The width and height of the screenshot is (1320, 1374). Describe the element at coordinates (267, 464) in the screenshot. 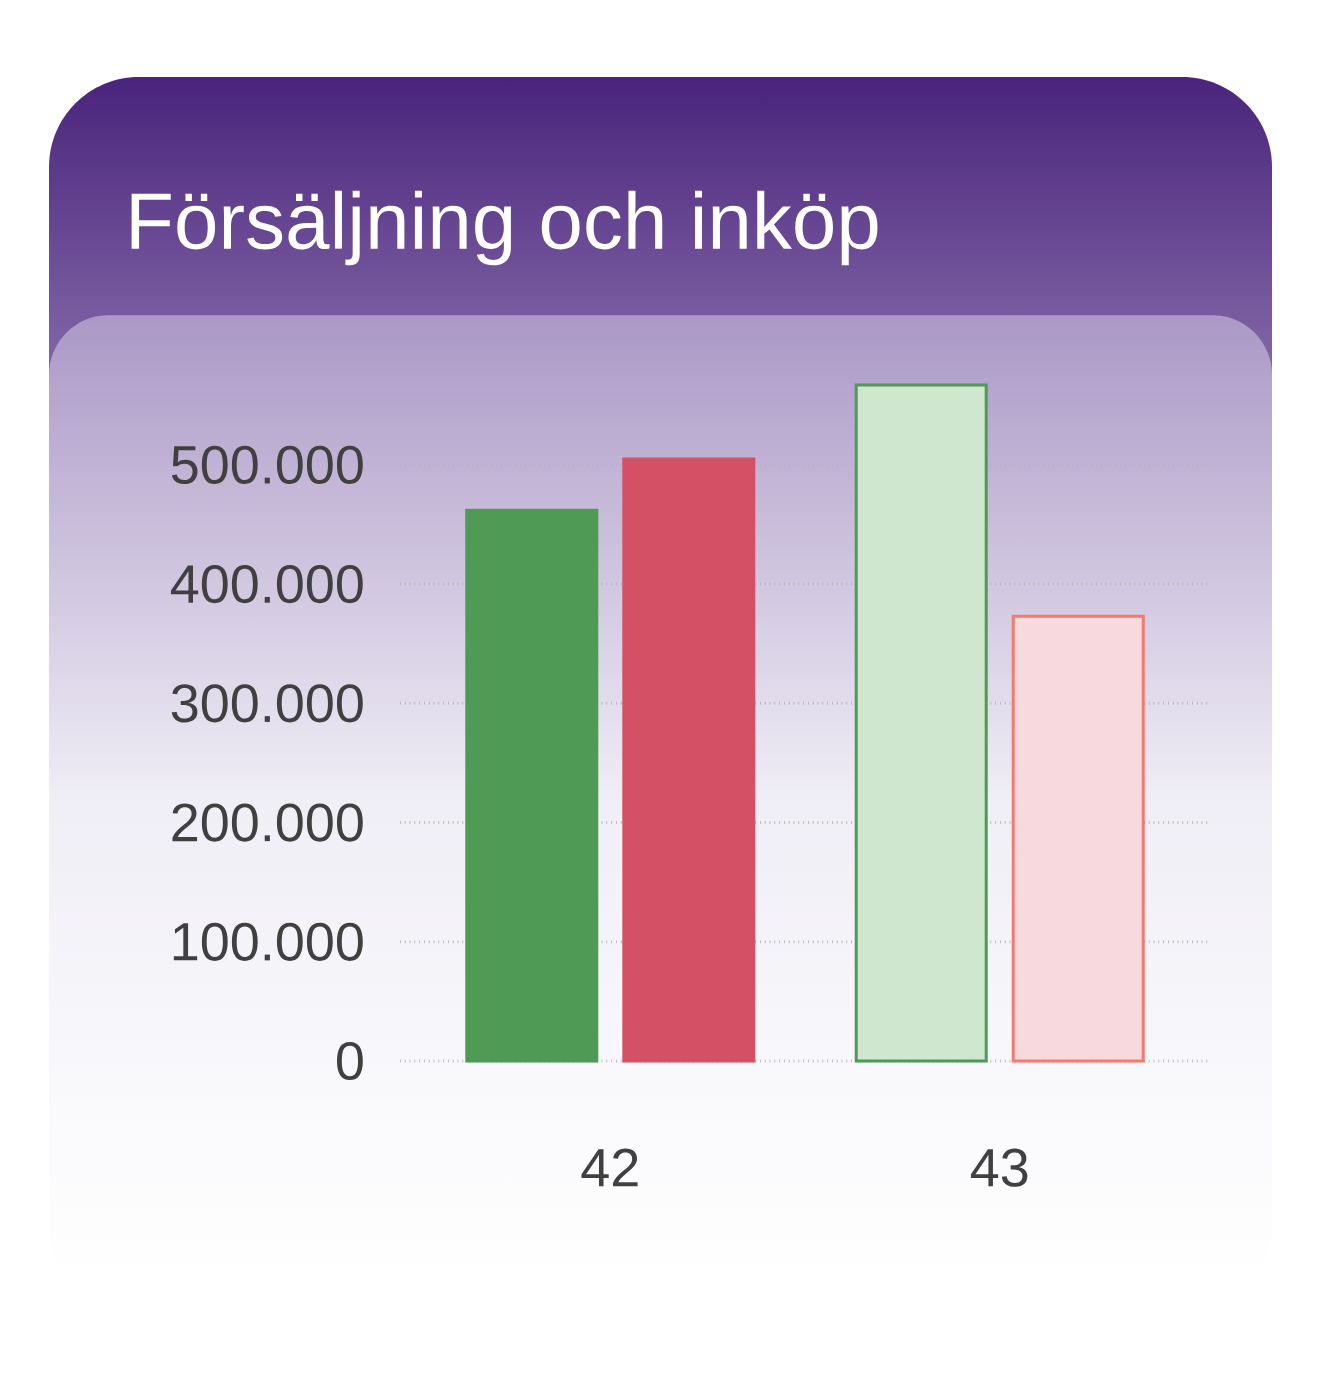

I see `y-tick-label: 500.000` at that location.